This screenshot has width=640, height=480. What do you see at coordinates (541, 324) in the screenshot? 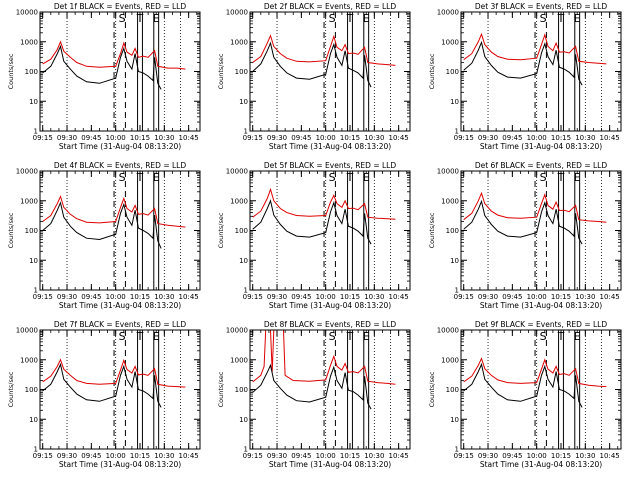
I see `panel-title: Det 9f BLACK = Events, RED = LLD` at bounding box center [541, 324].